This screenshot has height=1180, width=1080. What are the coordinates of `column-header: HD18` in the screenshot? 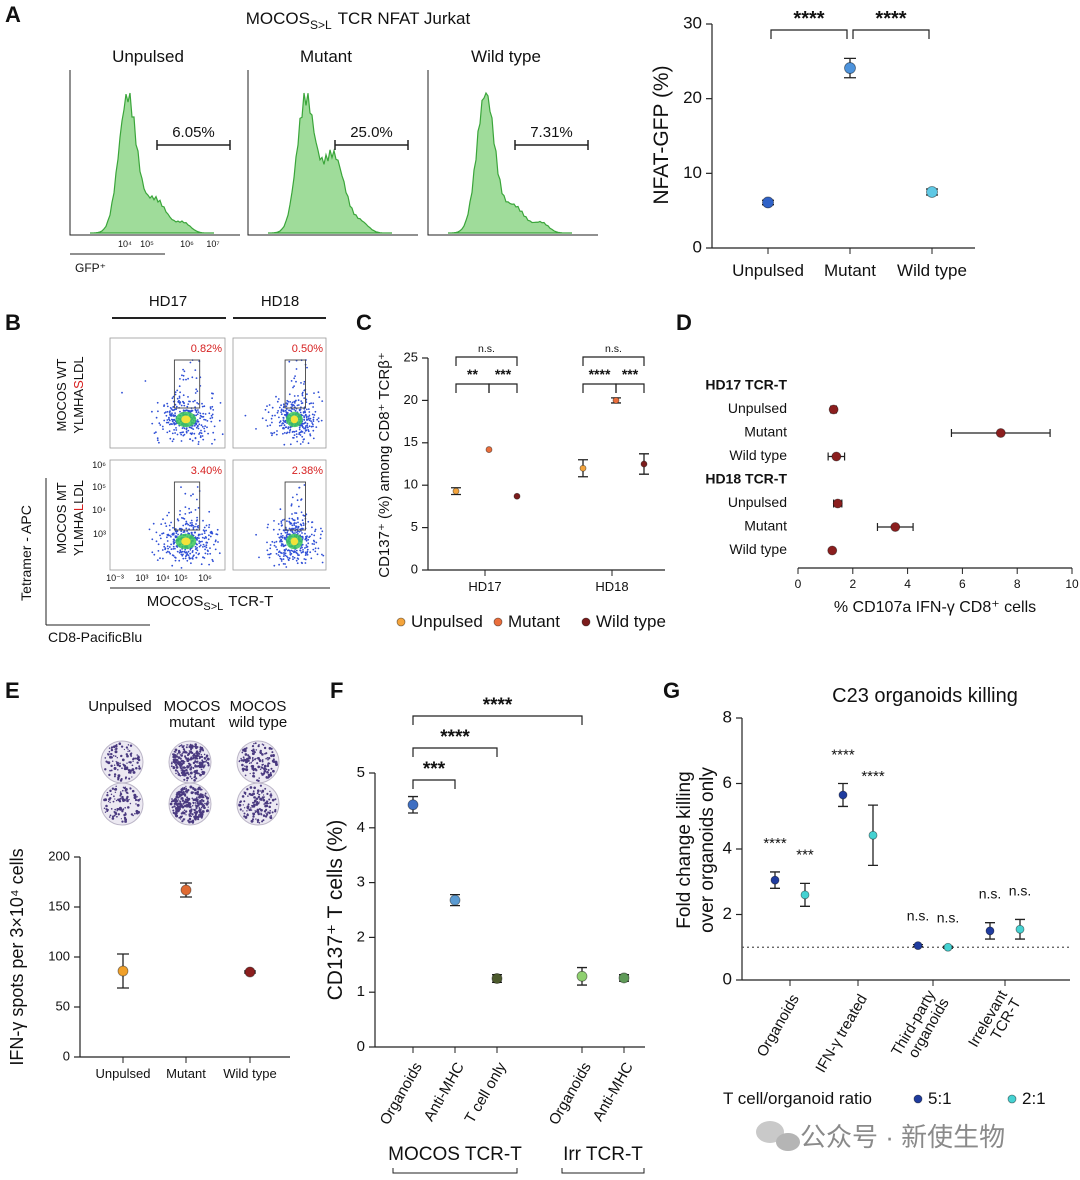 It's located at (280, 301).